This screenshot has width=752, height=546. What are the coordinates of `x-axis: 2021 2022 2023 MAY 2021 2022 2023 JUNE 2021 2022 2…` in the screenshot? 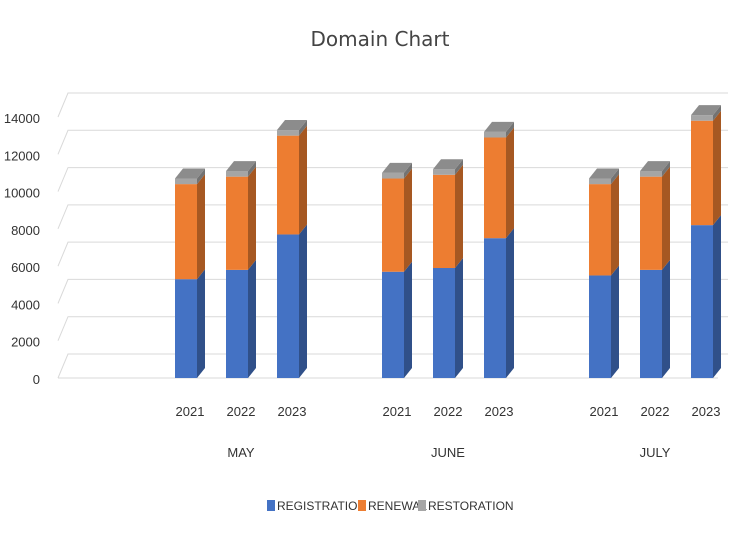 It's located at (448, 432).